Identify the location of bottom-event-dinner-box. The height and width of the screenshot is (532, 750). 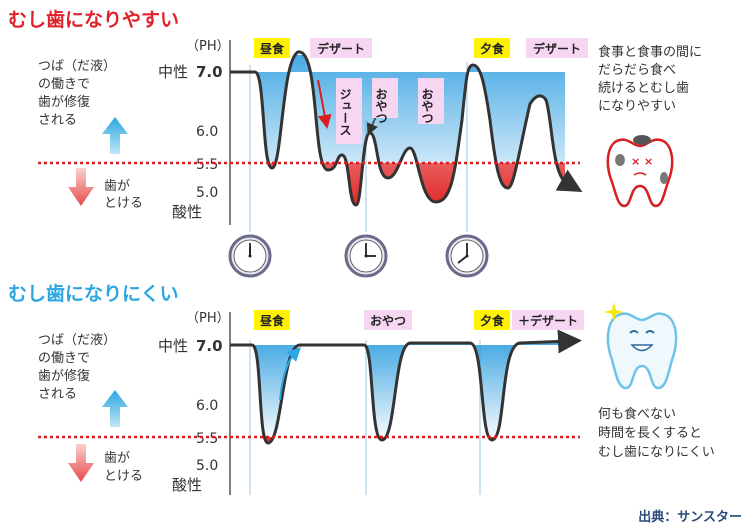
(492, 320).